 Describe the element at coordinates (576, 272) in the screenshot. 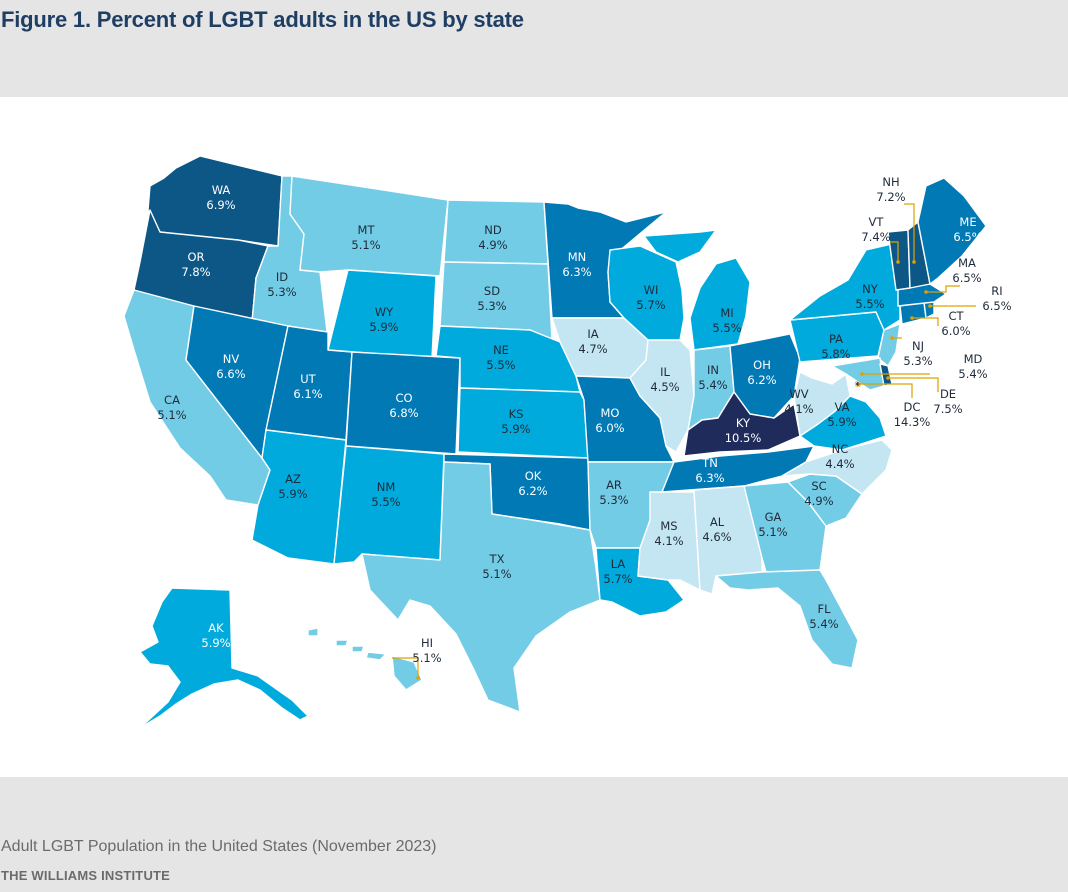

I see `state-value: 6.3%` at that location.